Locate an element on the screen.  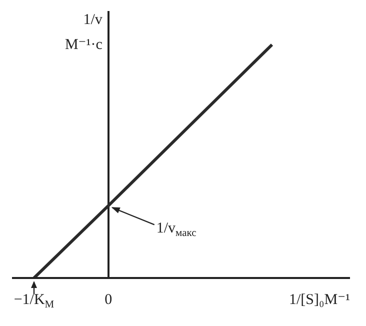
y-axis-title: 1/v M⁻¹·c is located at coordinates (83, 32).